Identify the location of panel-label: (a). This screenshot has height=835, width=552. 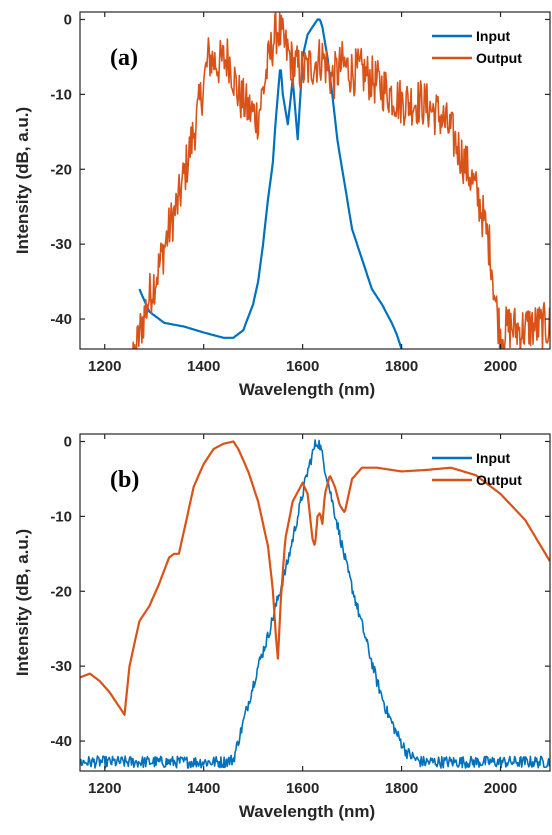
(124, 58).